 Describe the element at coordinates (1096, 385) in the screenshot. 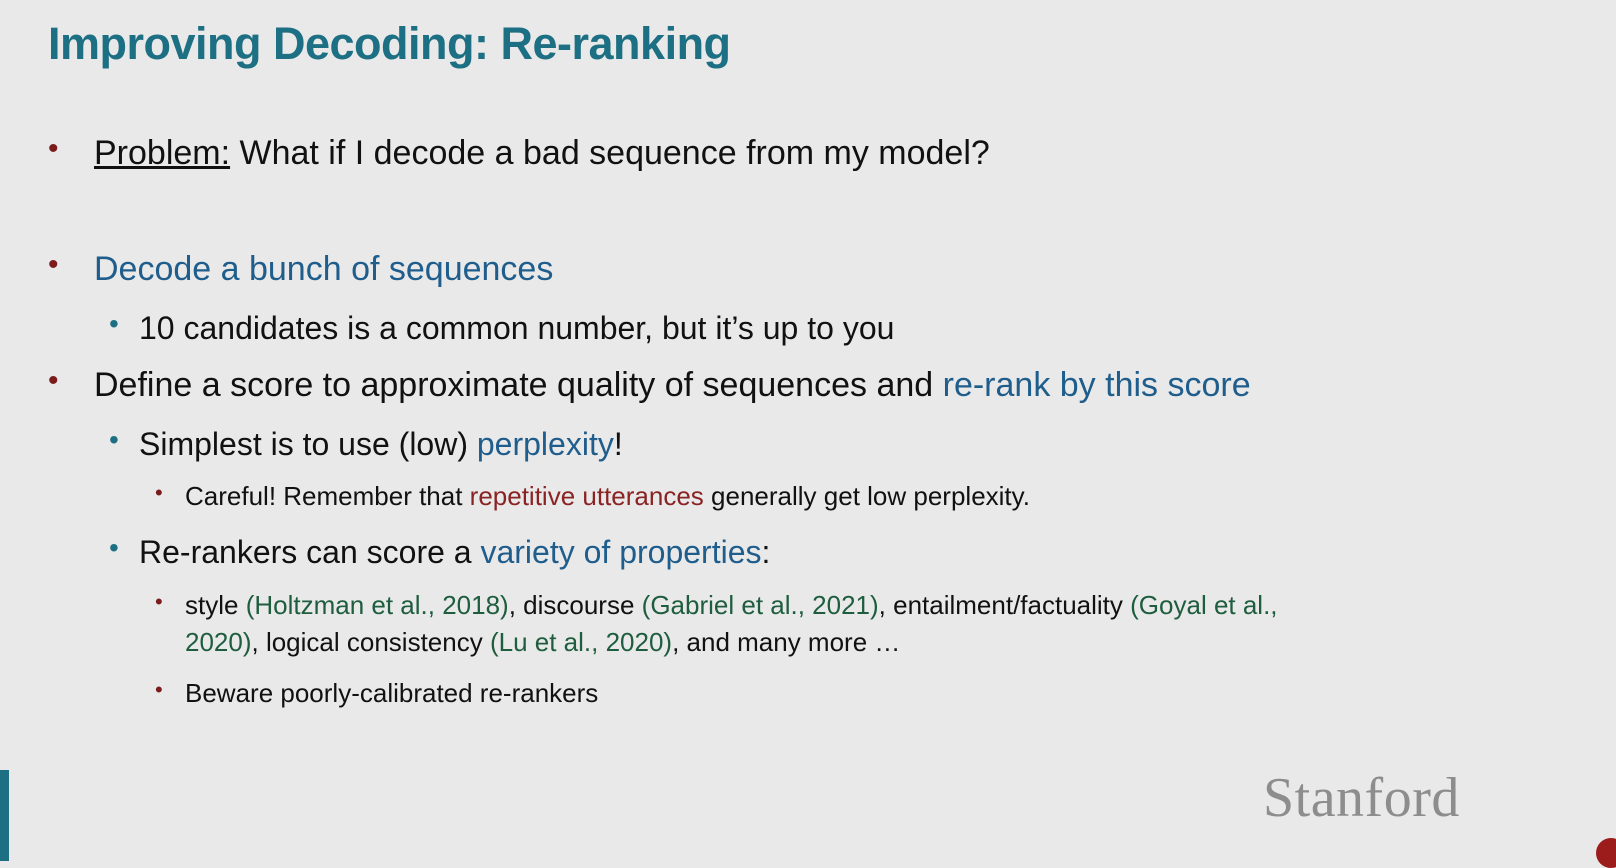

I see `rerank-highlight: re-rank by this score` at that location.